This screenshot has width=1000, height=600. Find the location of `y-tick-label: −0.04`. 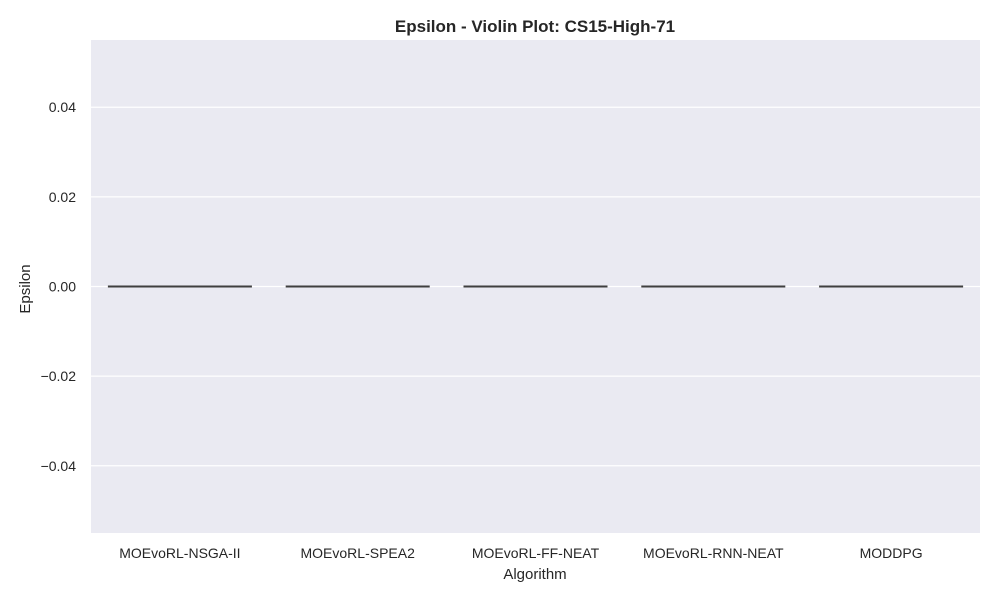

y-tick-label: −0.04 is located at coordinates (59, 466).